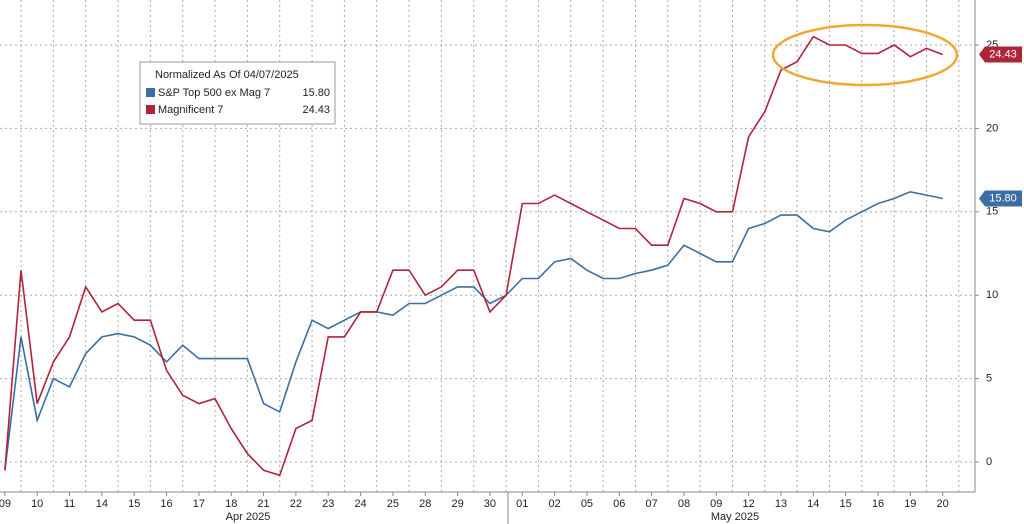 The image size is (1024, 524). What do you see at coordinates (587, 504) in the screenshot?
I see `x-tick-label: 05` at bounding box center [587, 504].